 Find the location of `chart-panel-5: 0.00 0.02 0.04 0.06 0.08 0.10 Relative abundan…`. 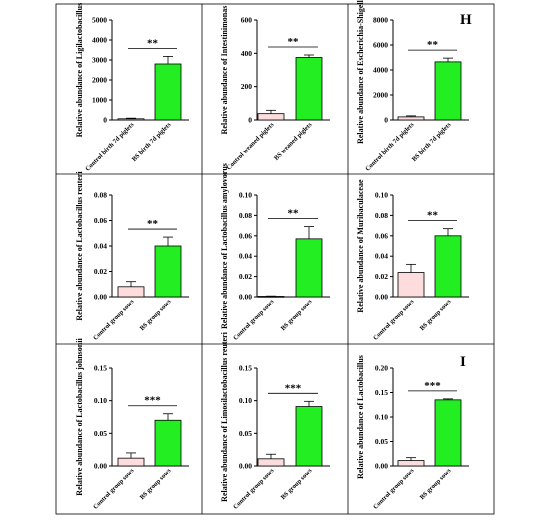

chart-panel-5: 0.00 0.02 0.04 0.06 0.08 0.10 Relative abundan… is located at coordinates (275, 252).